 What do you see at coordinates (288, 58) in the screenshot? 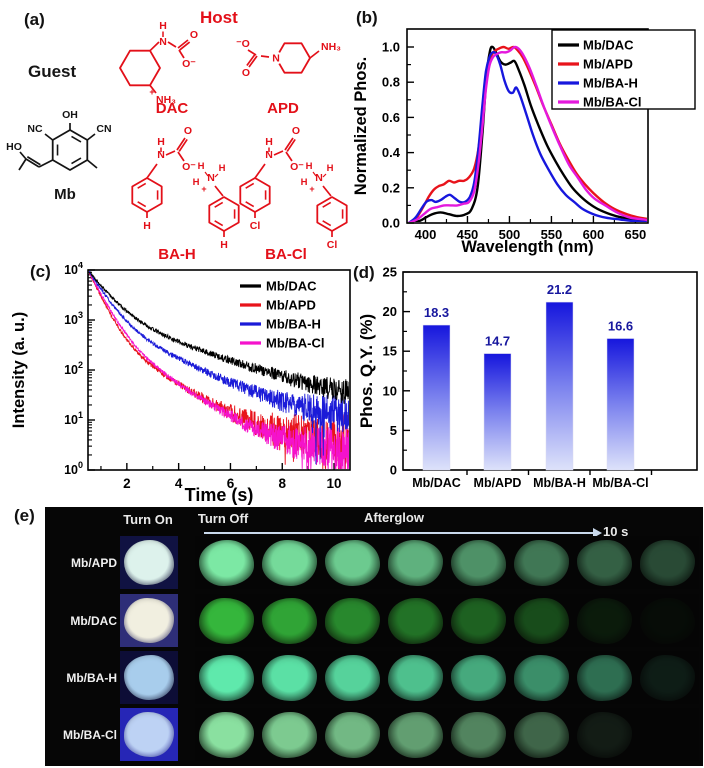
I see `apd-structure: N ⁻O O NH₃` at bounding box center [288, 58].